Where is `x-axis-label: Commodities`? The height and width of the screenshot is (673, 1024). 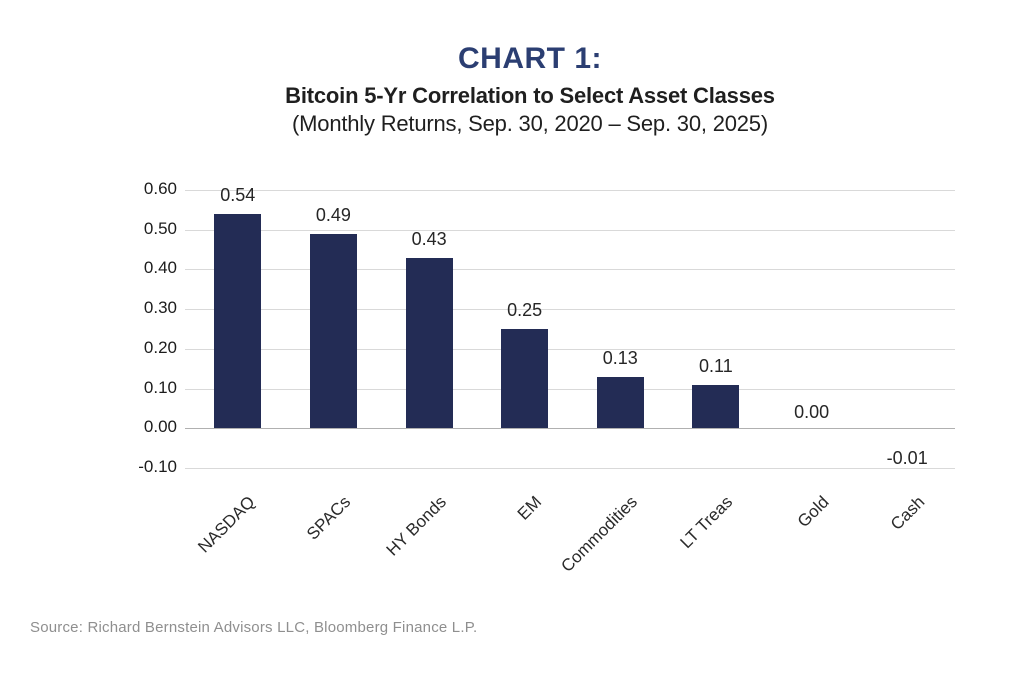 x-axis-label: Commodities is located at coordinates (599, 534).